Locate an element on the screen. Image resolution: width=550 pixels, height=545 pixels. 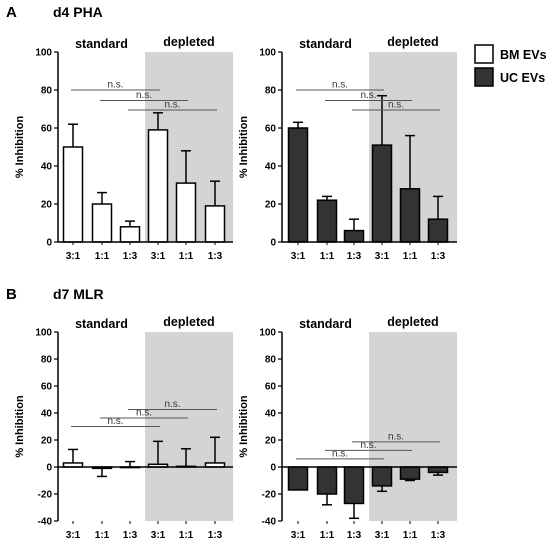
panel-title-b: d7 MLR is located at coordinates (78, 294).